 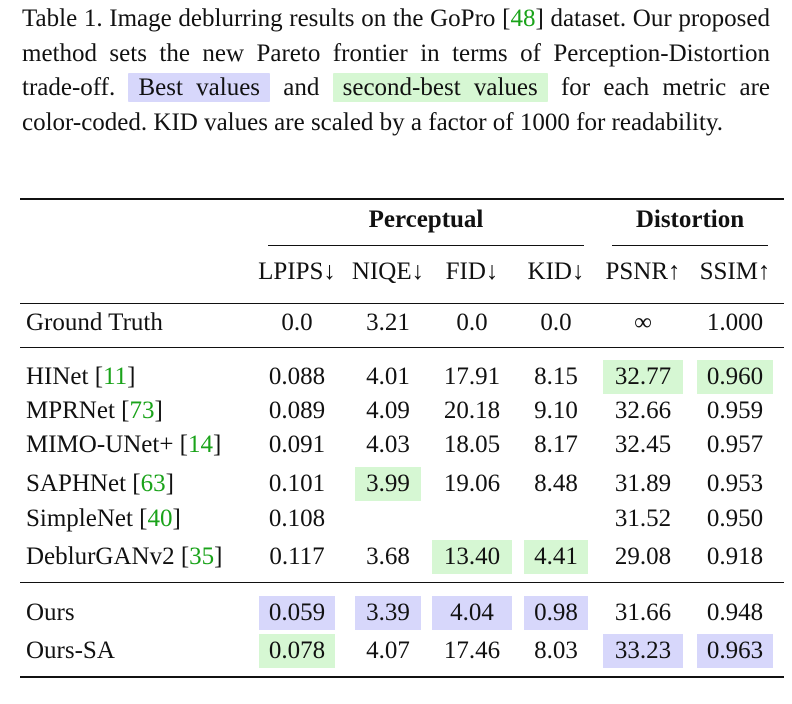 I want to click on value-cell: 4.04, so click(x=472, y=613).